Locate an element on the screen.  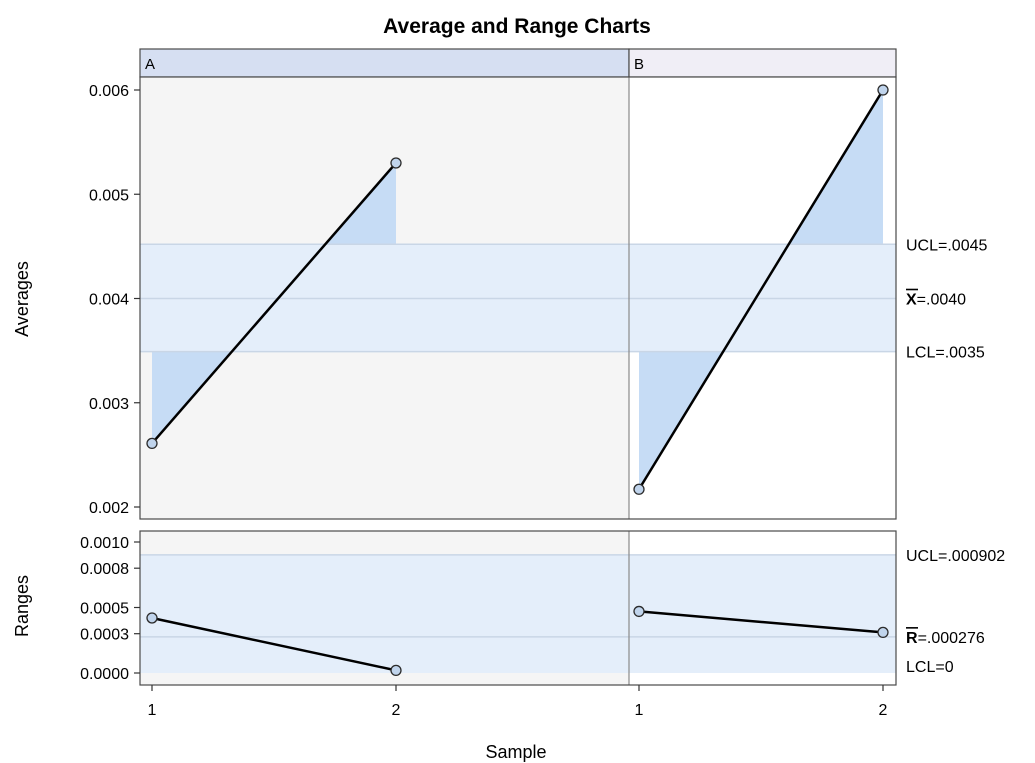
averages-y-tick-label: 0.002 is located at coordinates (109, 508).